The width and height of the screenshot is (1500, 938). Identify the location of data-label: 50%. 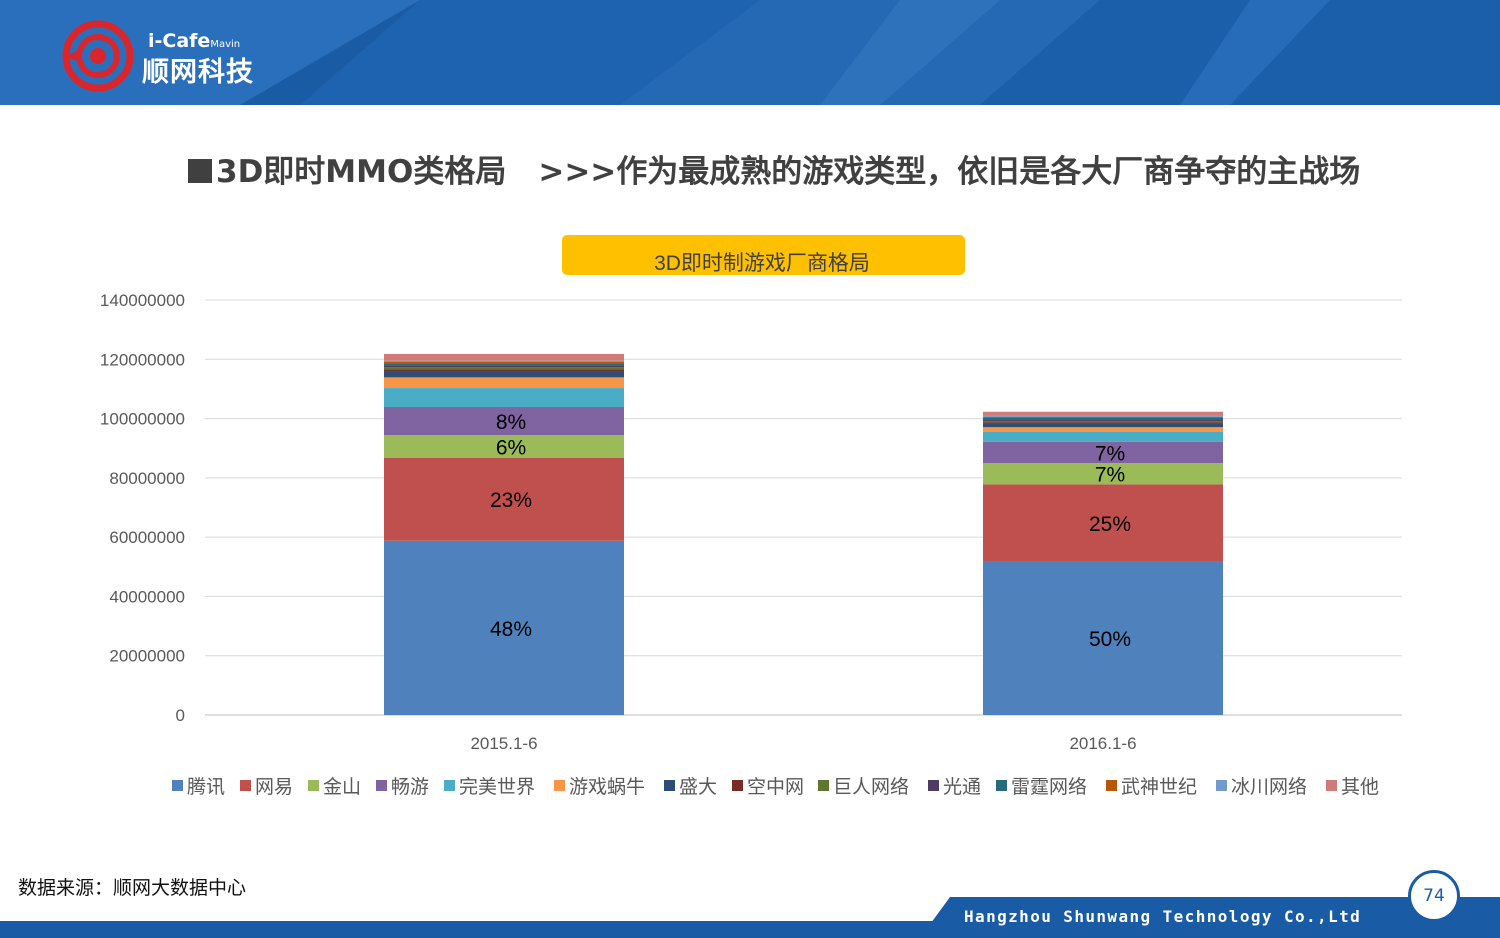
(1110, 639).